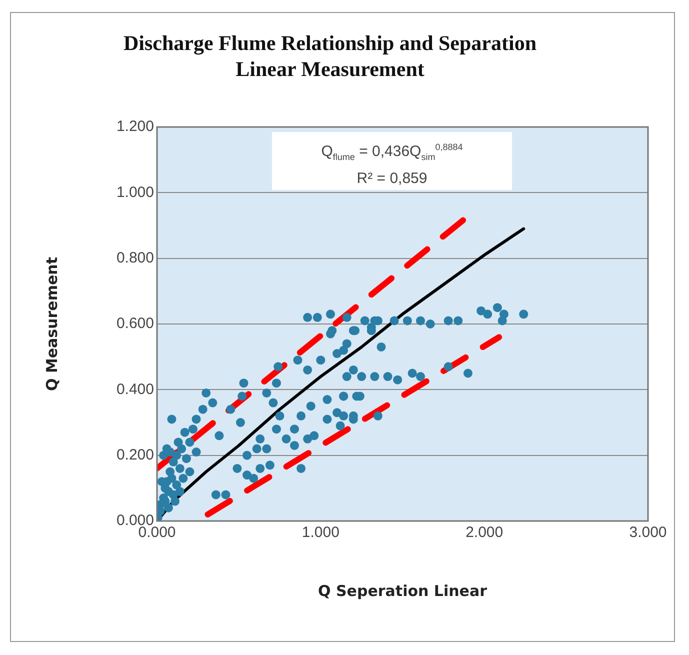 This screenshot has height=655, width=689. What do you see at coordinates (51, 324) in the screenshot?
I see `y-axis-title: Q Measurement` at bounding box center [51, 324].